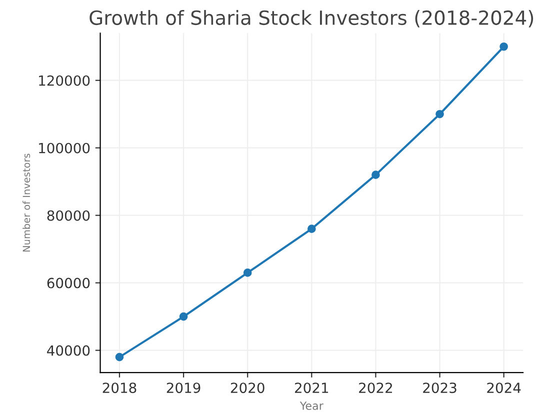  Describe the element at coordinates (119, 388) in the screenshot. I see `x-tick-label: 2018` at that location.